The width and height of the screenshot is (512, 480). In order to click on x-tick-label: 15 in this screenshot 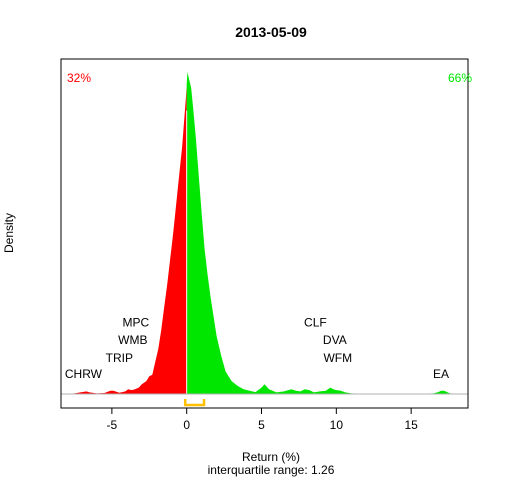, I will do `click(411, 425)`.